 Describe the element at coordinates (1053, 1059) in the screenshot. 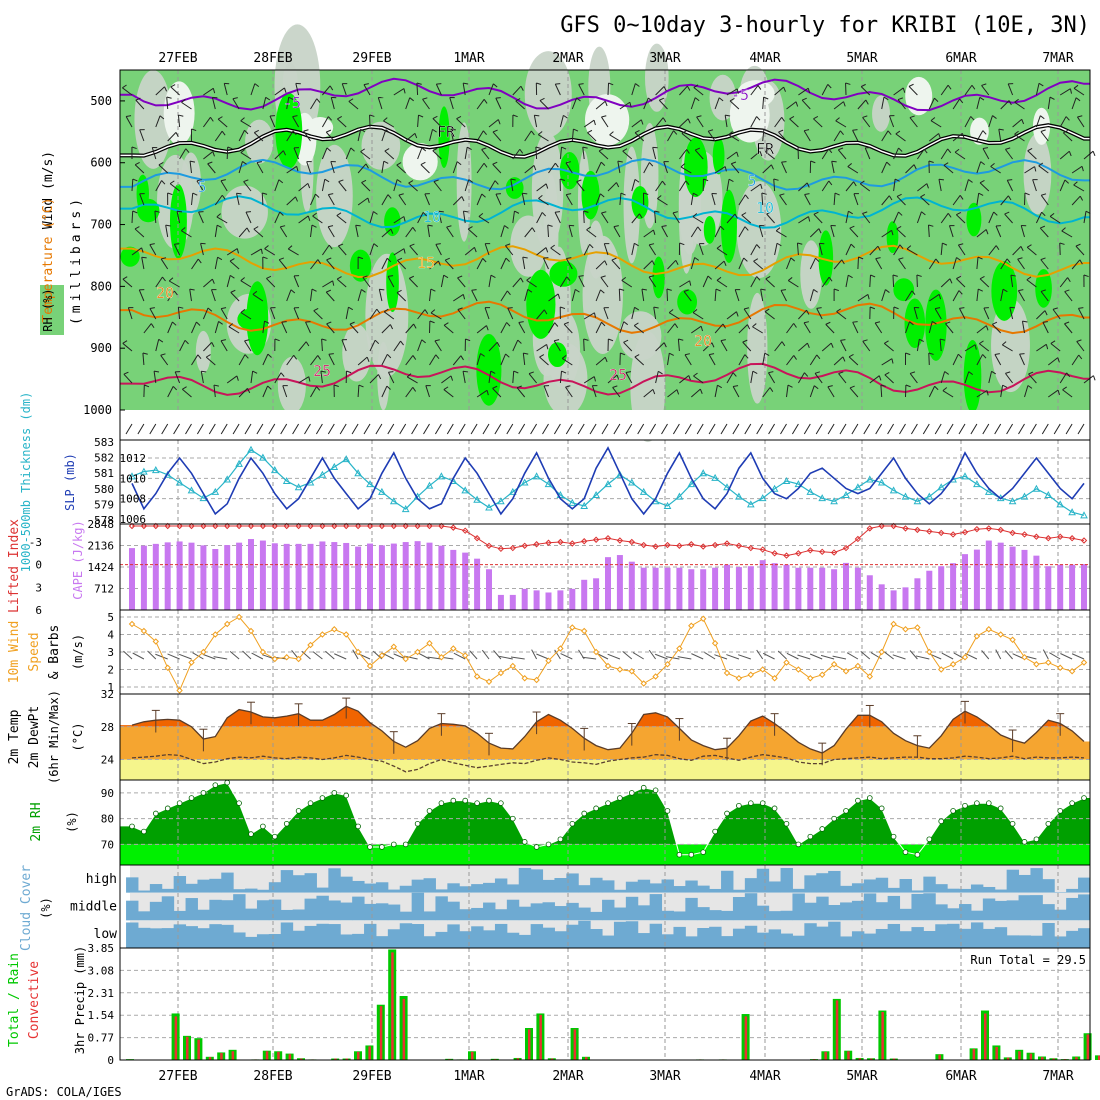

I see `precip-convective-bar` at that location.